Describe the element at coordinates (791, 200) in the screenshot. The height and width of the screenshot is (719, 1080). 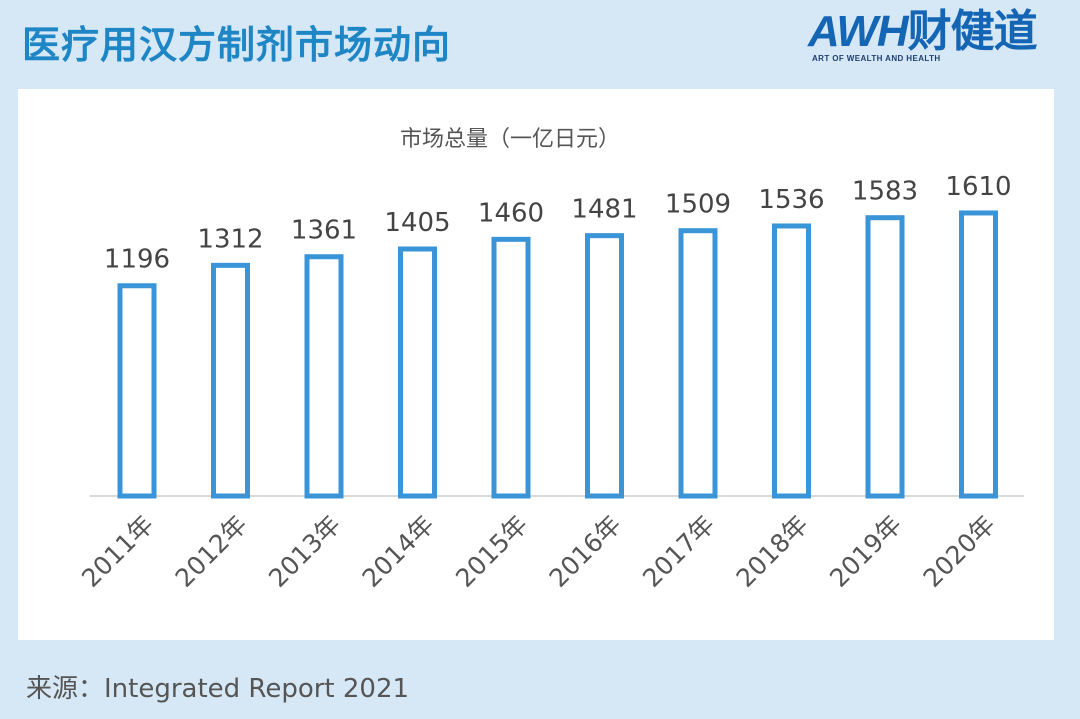
I see `data-label-2018年: 1536` at that location.